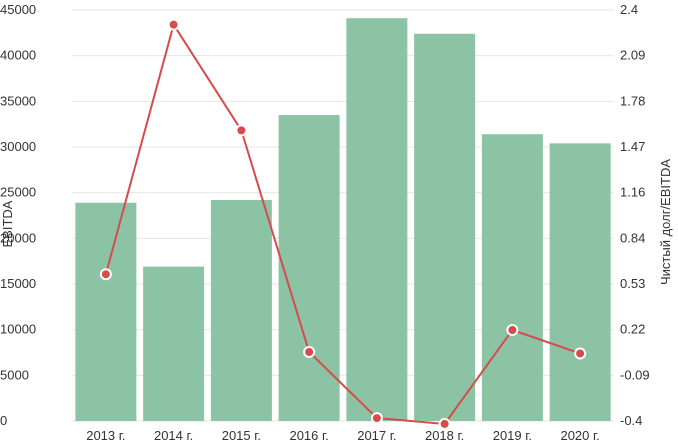  Describe the element at coordinates (18, 146) in the screenshot. I see `left-tick-label: 30000` at that location.